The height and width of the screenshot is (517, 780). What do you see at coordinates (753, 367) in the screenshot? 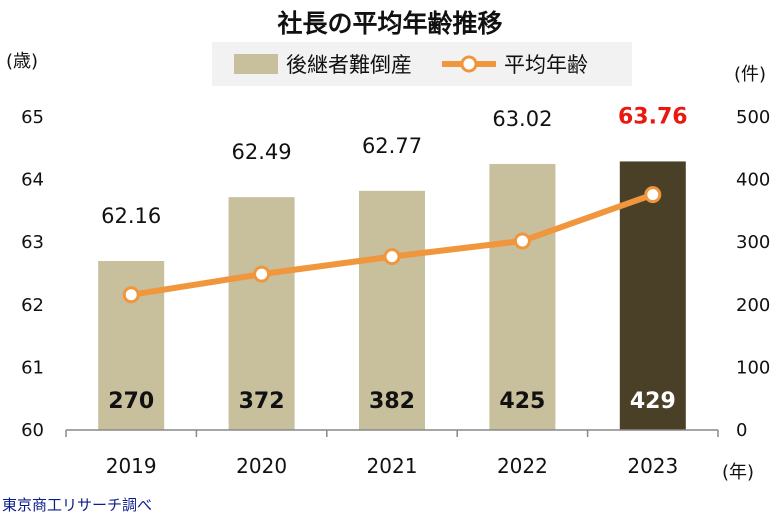
I see `y-right-tick-label: 100` at bounding box center [753, 367].